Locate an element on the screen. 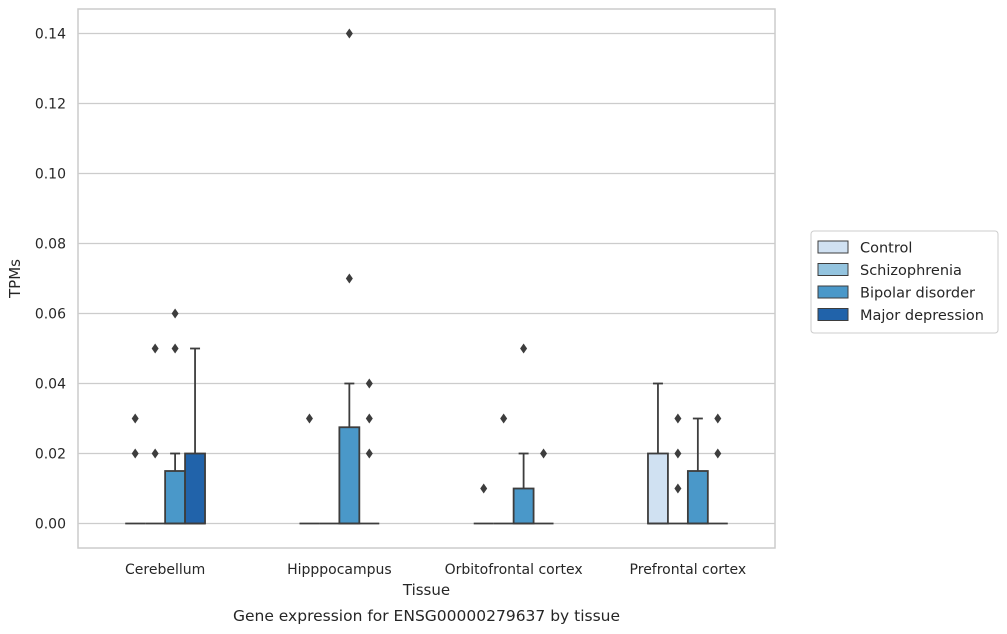 The width and height of the screenshot is (1007, 634). legend-frame is located at coordinates (904, 282).